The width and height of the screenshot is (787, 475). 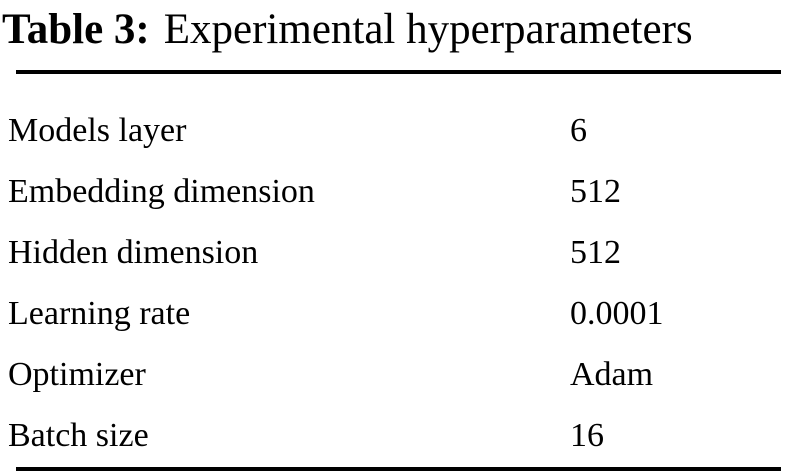 I want to click on parameter-name-cell: Models layer, so click(x=97, y=130).